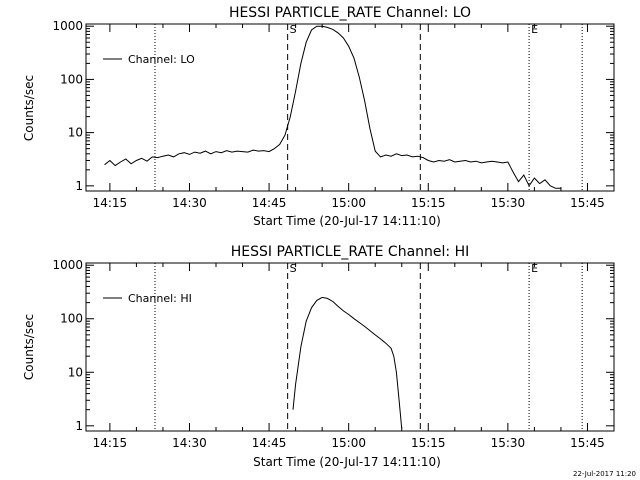 This screenshot has width=640, height=480. I want to click on panel-title: HESSI PARTICLE_RATE Channel: LO, so click(350, 13).